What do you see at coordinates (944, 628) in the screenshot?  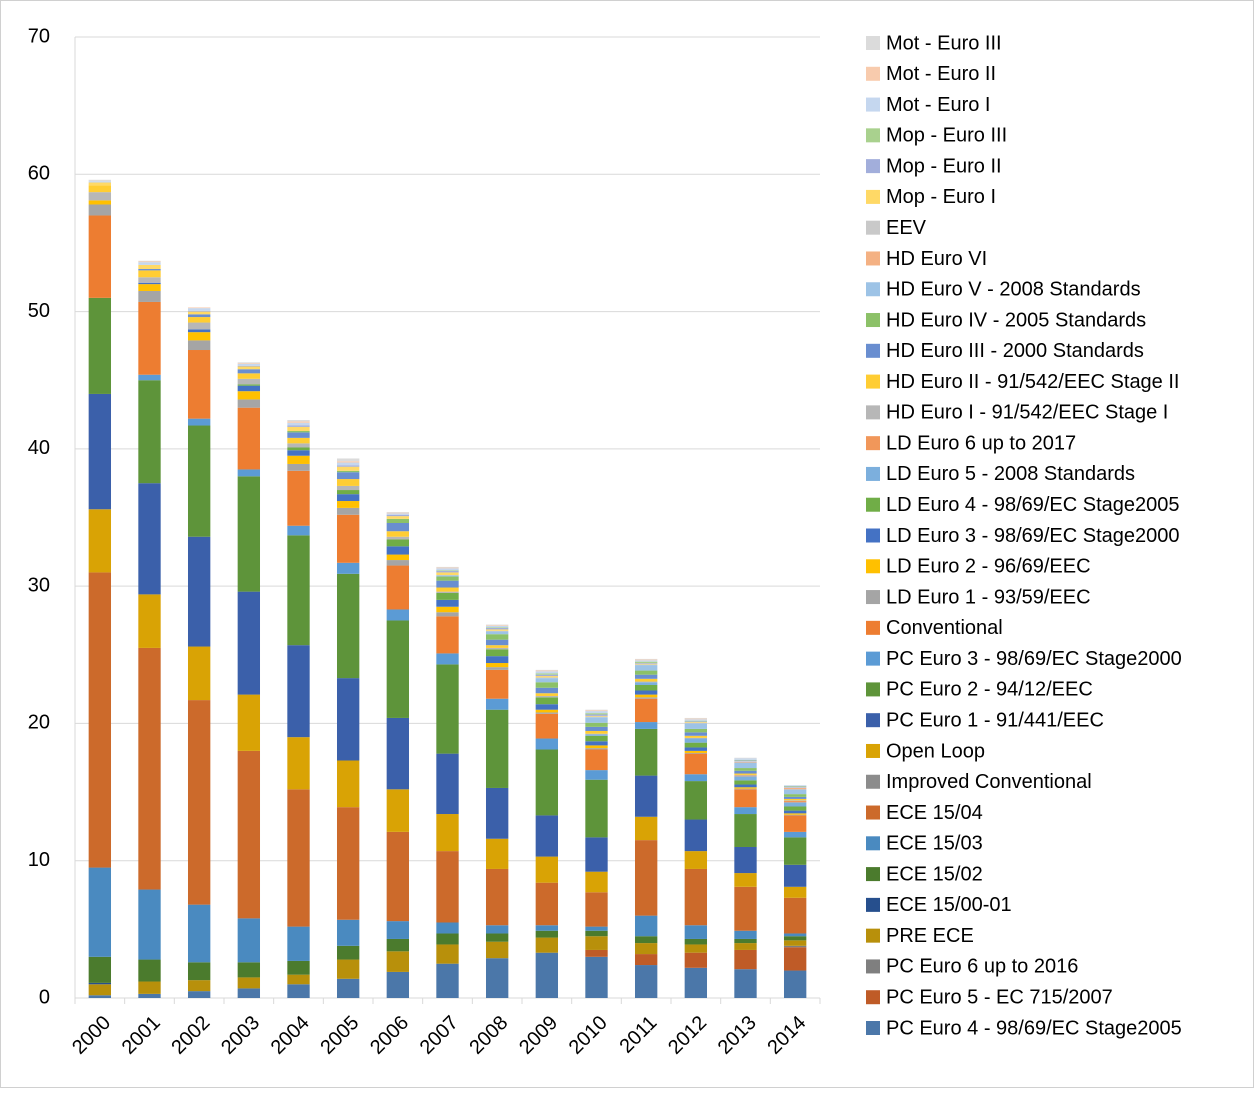 I see `legend-label: Conventional` at bounding box center [944, 628].